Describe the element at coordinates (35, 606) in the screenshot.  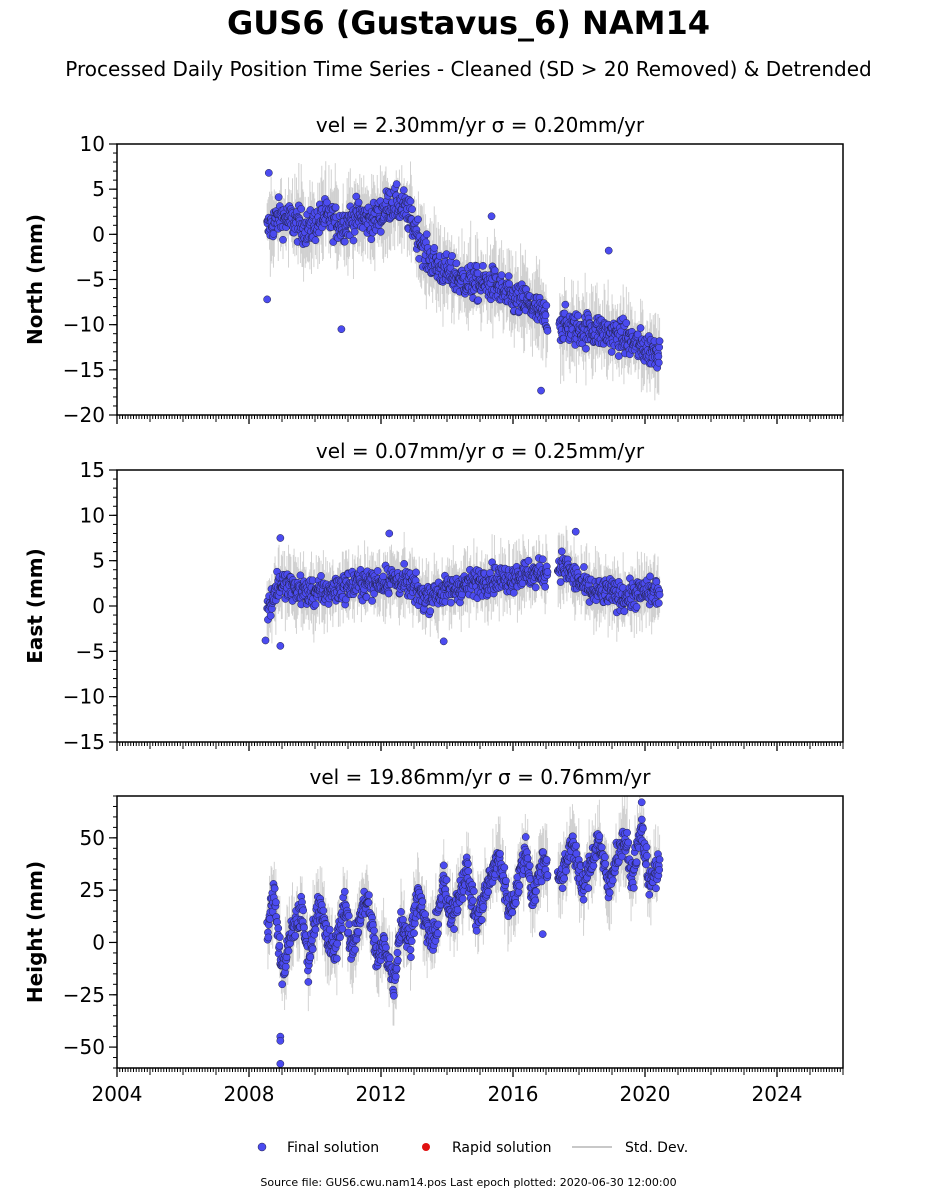
I see `y-axis-label: East (mm)` at that location.